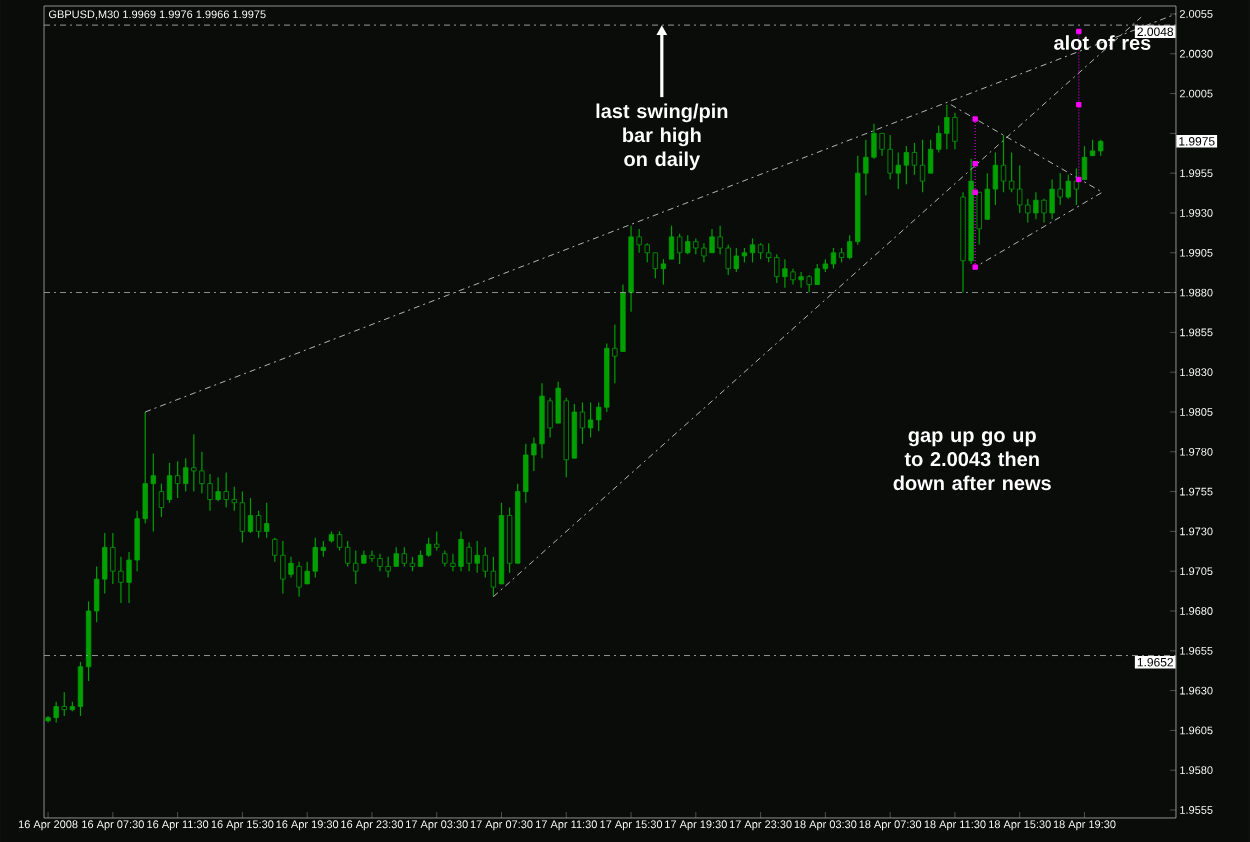 This screenshot has width=1250, height=842. Describe the element at coordinates (972, 461) in the screenshot. I see `annotation: gap up go up to 2.0043 then down after news` at that location.